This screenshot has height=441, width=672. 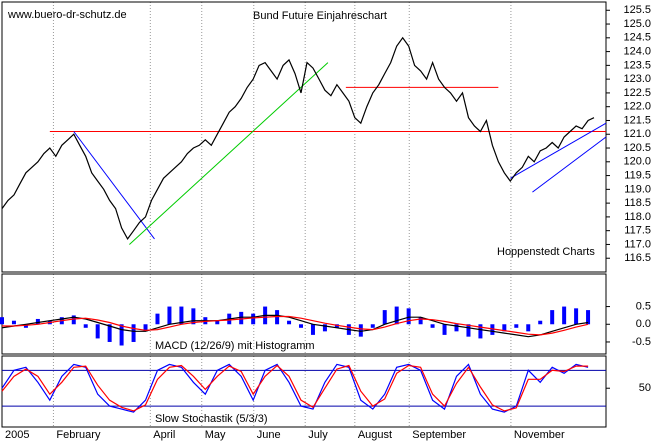 I want to click on y-tick-label: 117.0, so click(x=637, y=244).